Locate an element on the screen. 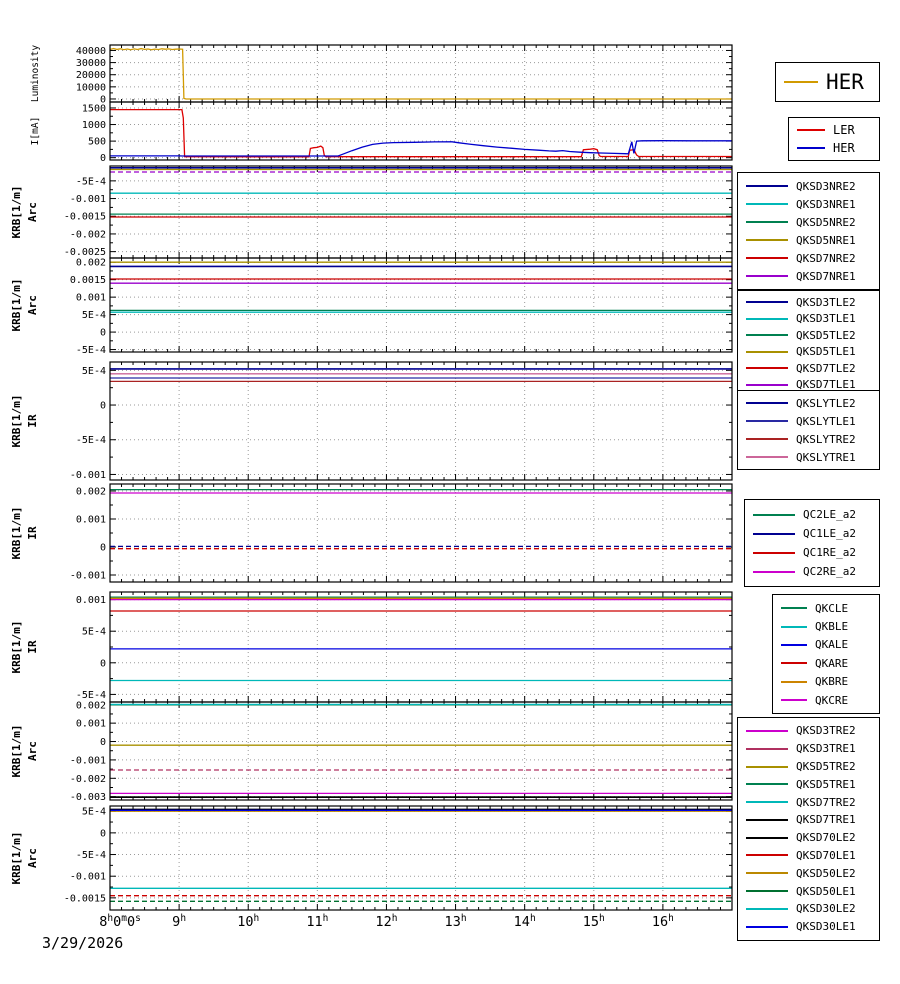  legend-item: QKCLE is located at coordinates (826, 608).